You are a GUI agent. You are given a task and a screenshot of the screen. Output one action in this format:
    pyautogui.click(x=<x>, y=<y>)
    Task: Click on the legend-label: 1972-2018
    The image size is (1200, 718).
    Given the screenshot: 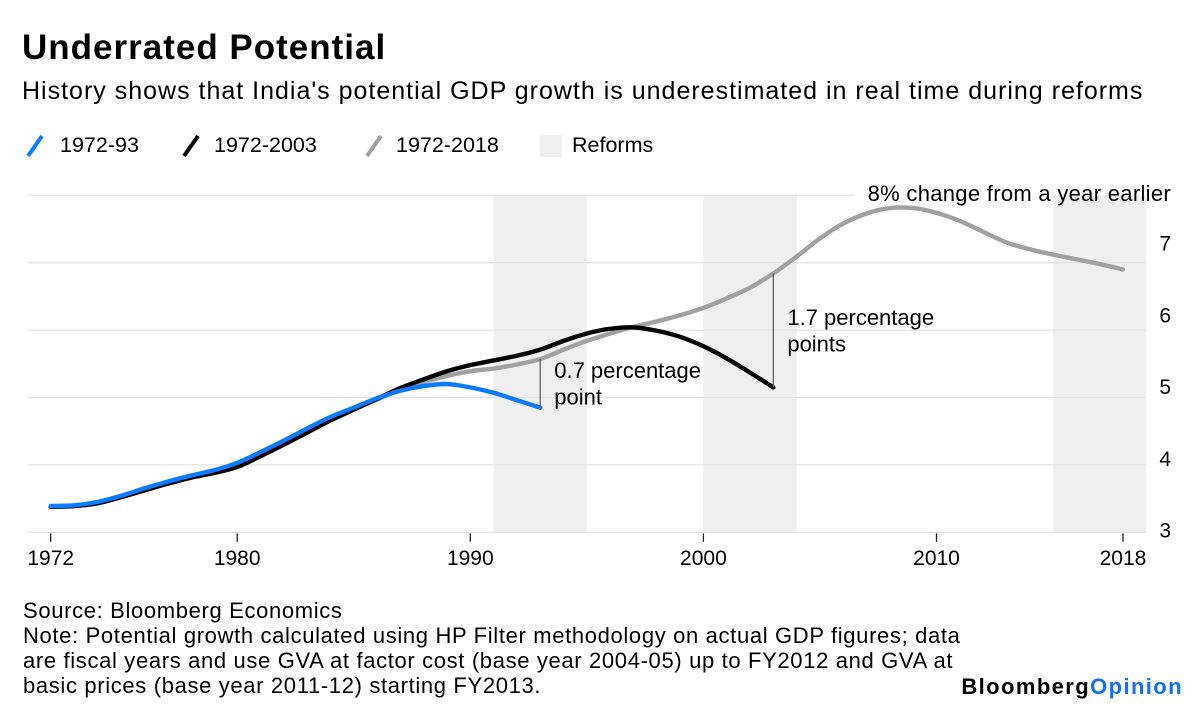 What is the action you would take?
    pyautogui.click(x=447, y=145)
    